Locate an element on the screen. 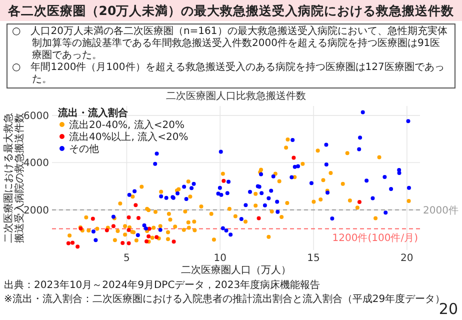 The height and width of the screenshot is (320, 462). text: ○ 人口20万人未満の各二次医療圏（n=161）の最大救急搬送受入病院において、急性期充実体制加算等の施設基準である年間救急搬送受入件数2000件を超える病院を持つ医療圏は91医療圏であった。 is located at coordinates (230, 43).